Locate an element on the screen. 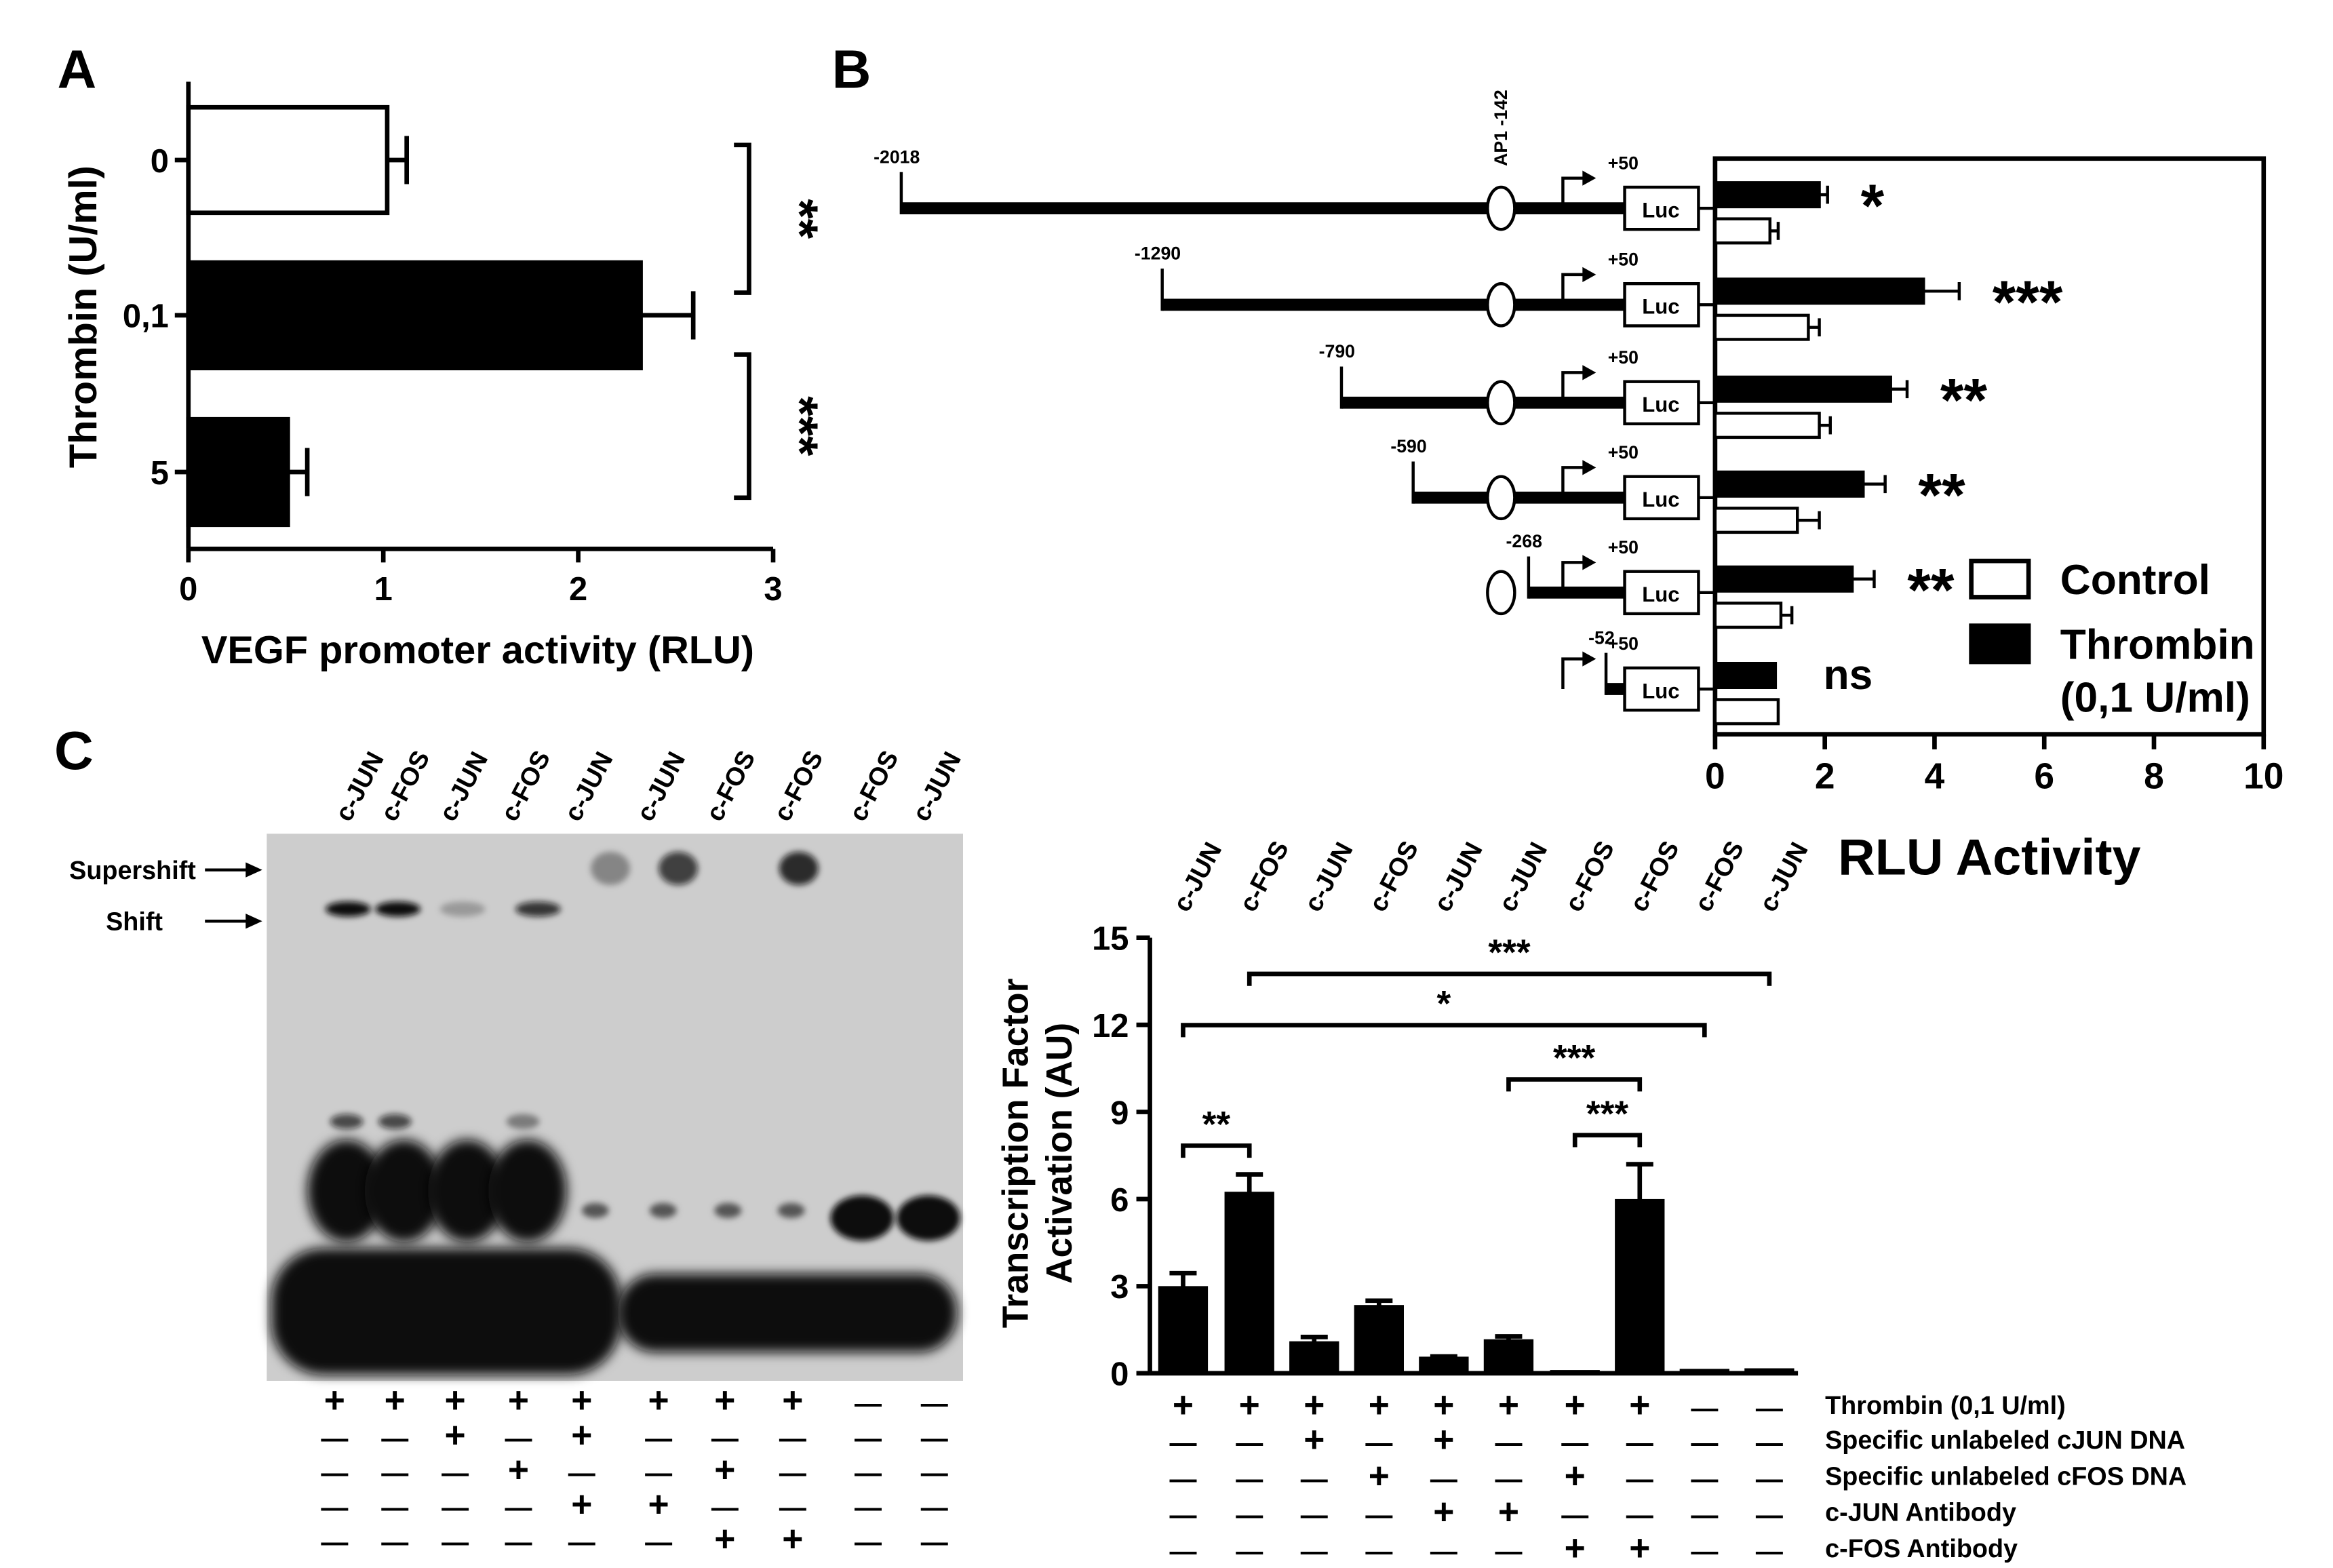  b-x-tick-label: 10 is located at coordinates (2263, 777).